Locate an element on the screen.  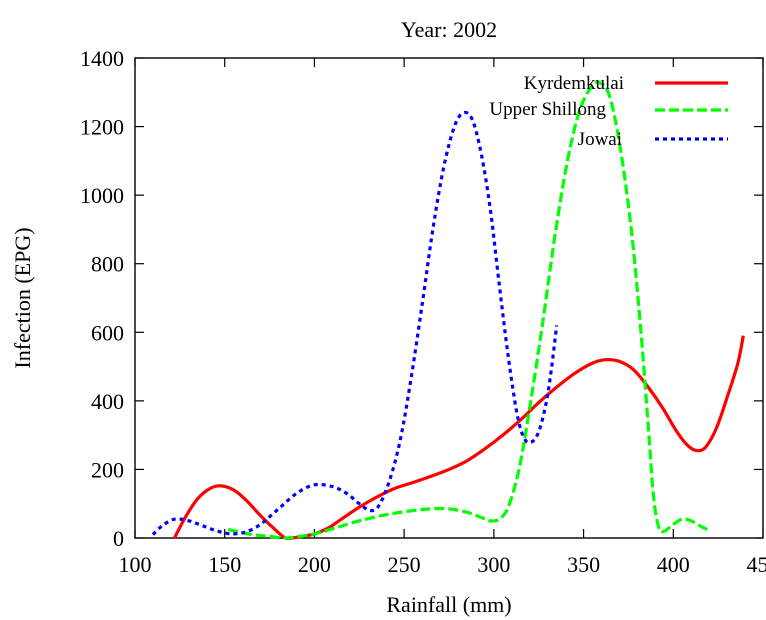
x-tick-label: 100 is located at coordinates (135, 564).